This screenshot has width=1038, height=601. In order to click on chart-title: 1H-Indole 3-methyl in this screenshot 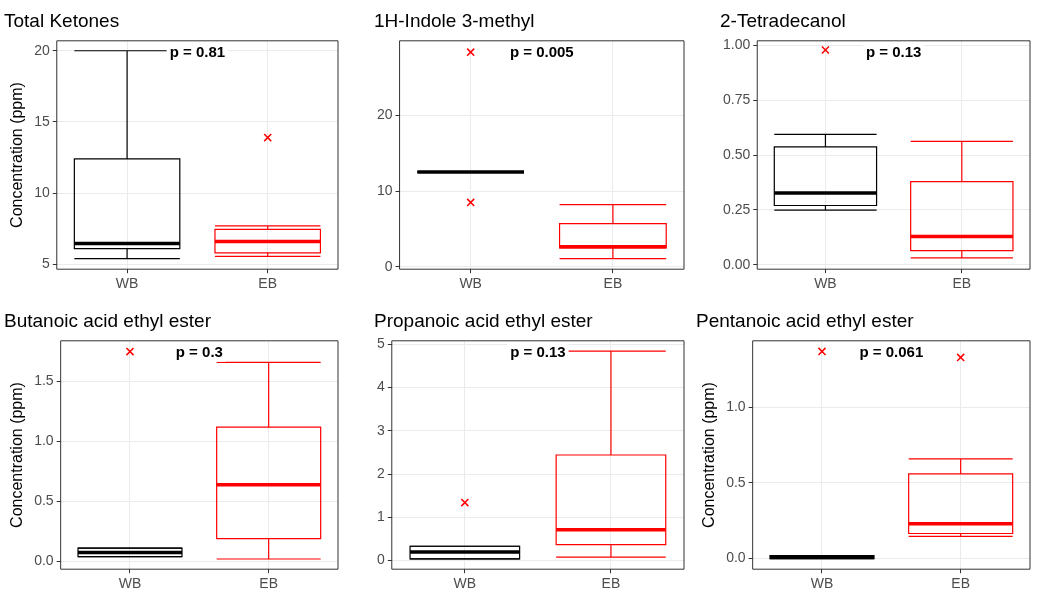, I will do `click(454, 20)`.